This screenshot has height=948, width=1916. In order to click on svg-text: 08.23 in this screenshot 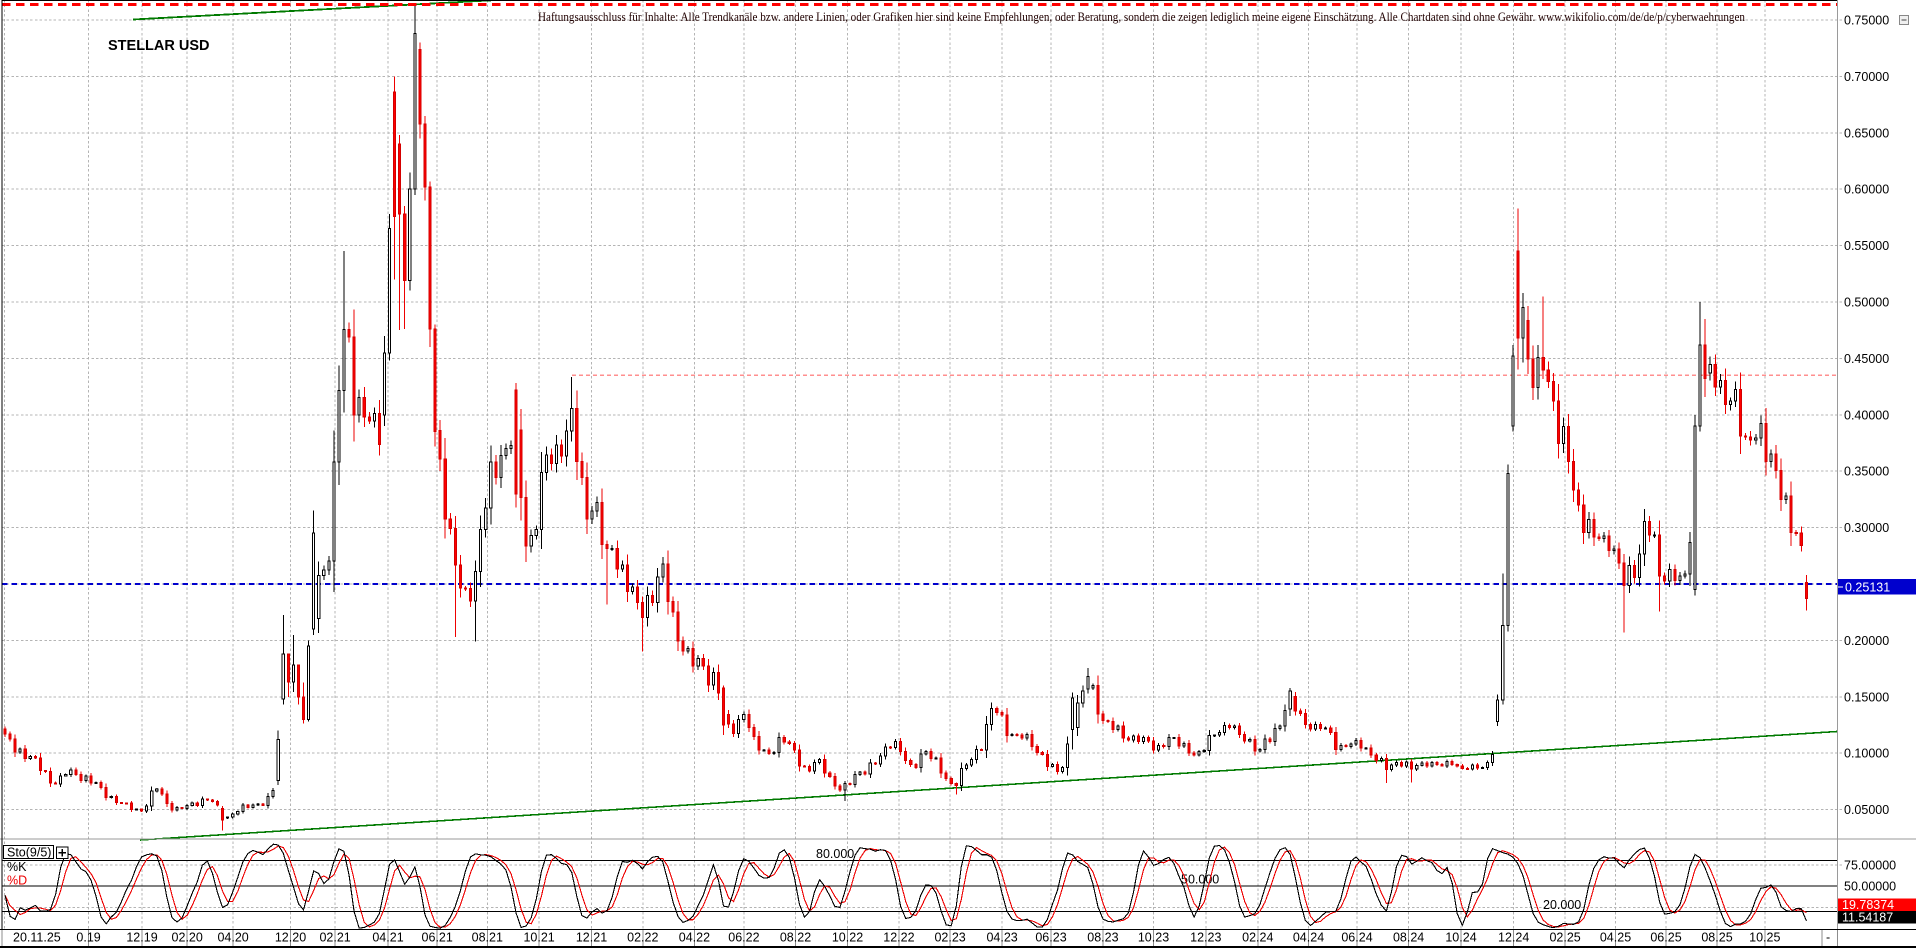, I will do `click(1102, 938)`.